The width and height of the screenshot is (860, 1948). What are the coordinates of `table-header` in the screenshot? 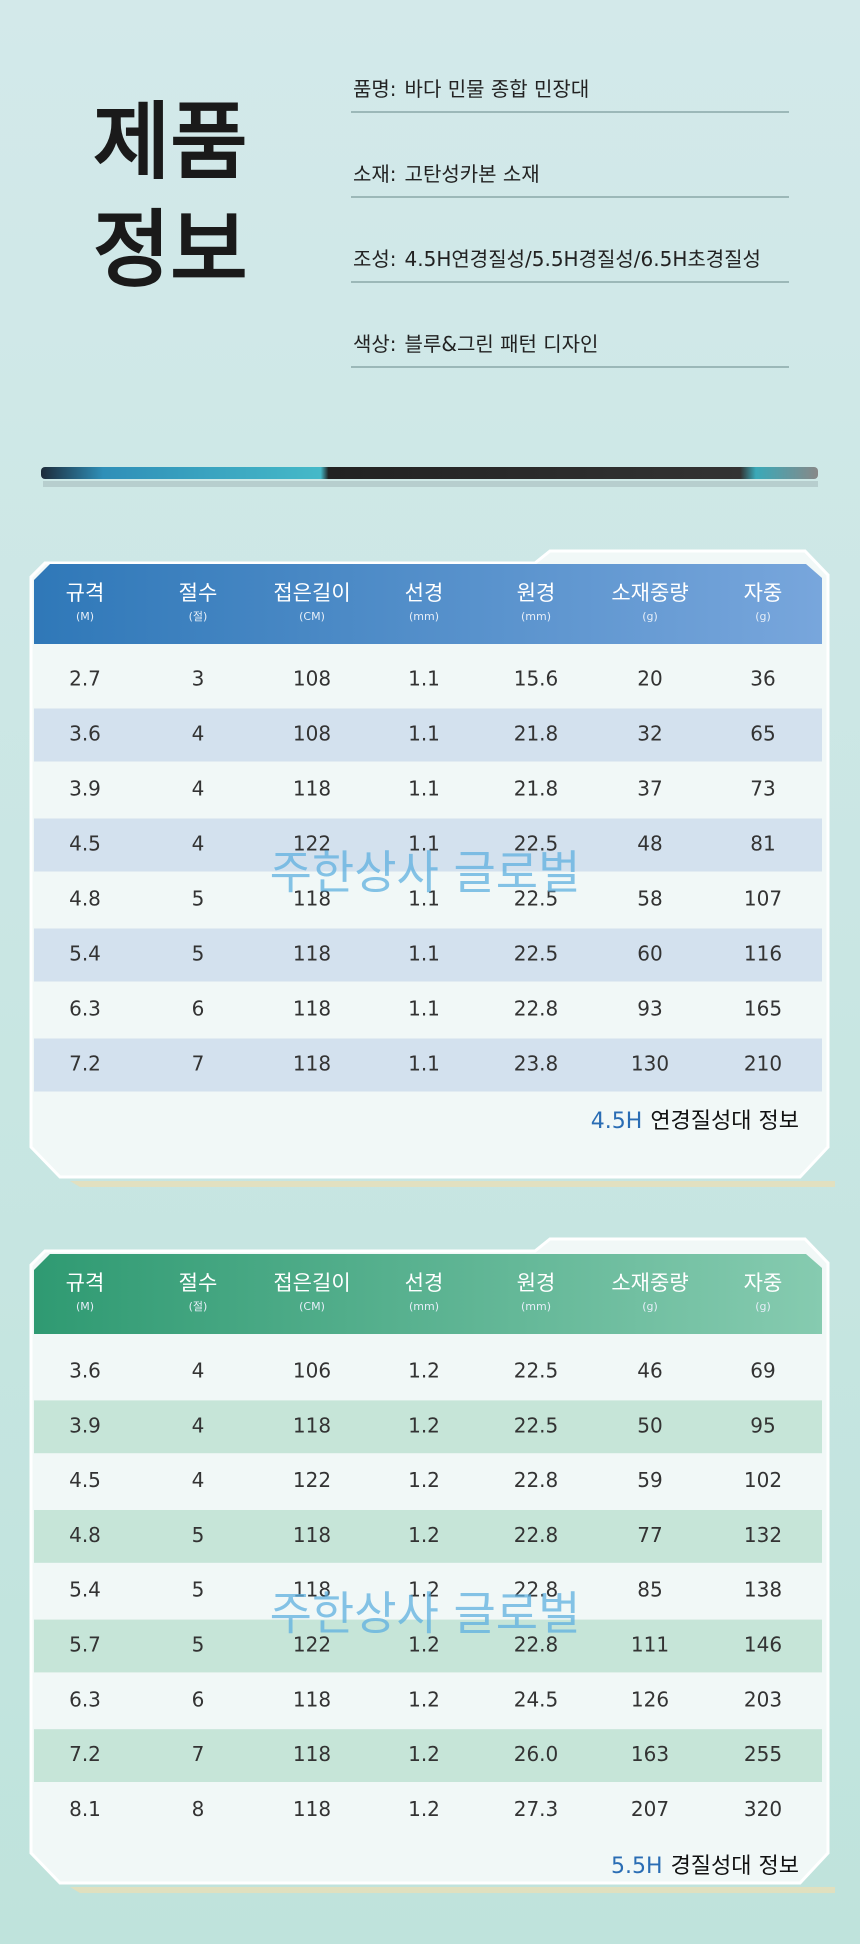 It's located at (428, 604).